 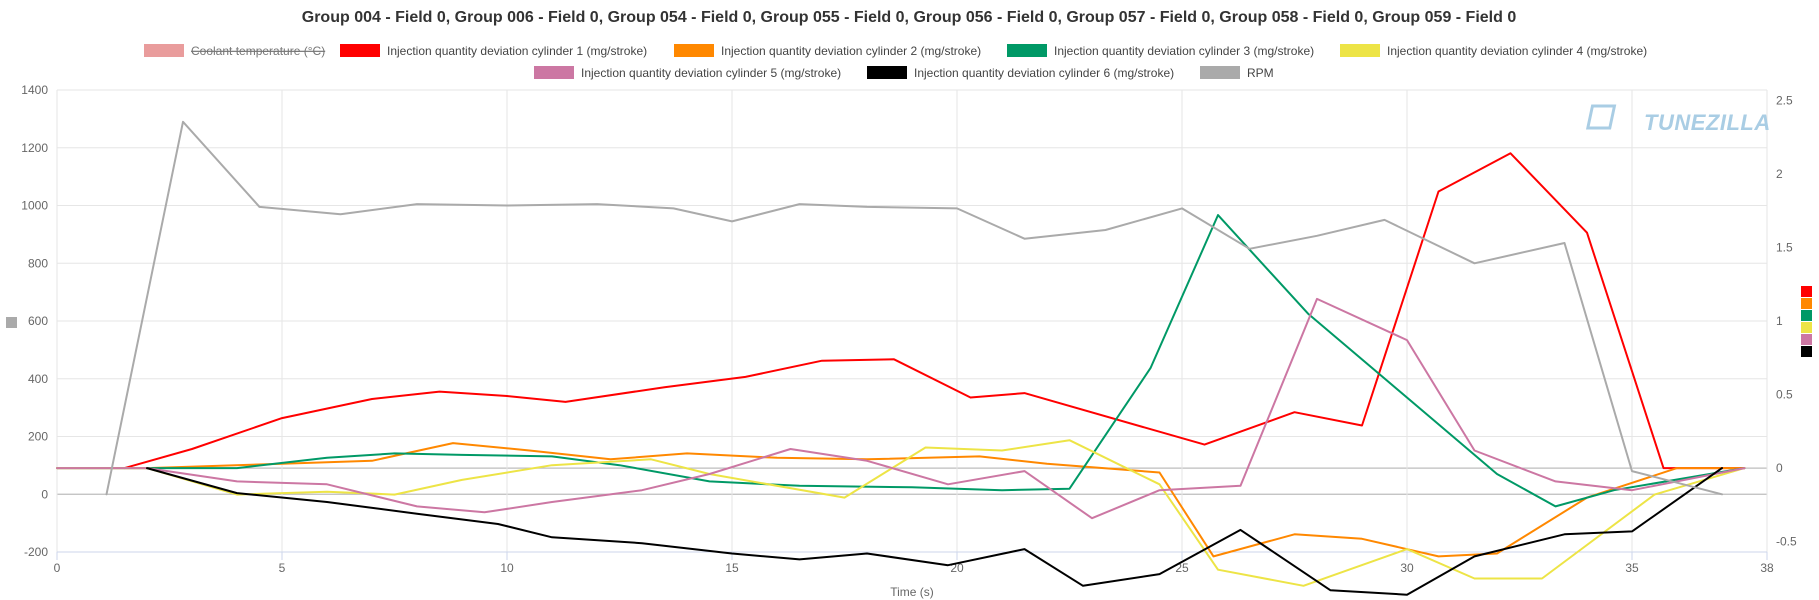 What do you see at coordinates (44, 494) in the screenshot?
I see `left-axis-tick-label: 0` at bounding box center [44, 494].